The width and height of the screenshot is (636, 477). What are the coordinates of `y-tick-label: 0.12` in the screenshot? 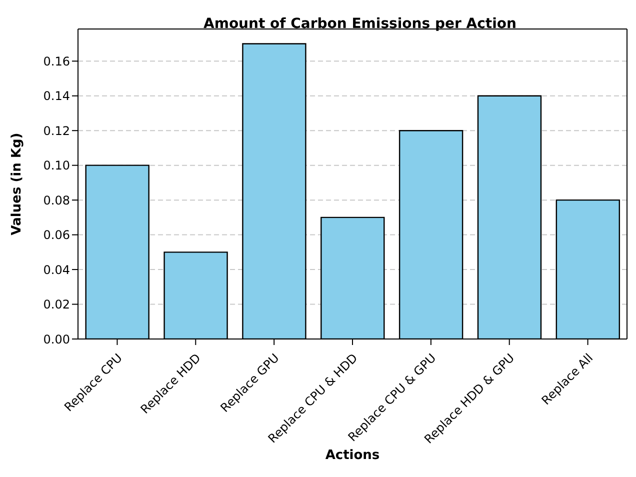 It's located at (56, 131).